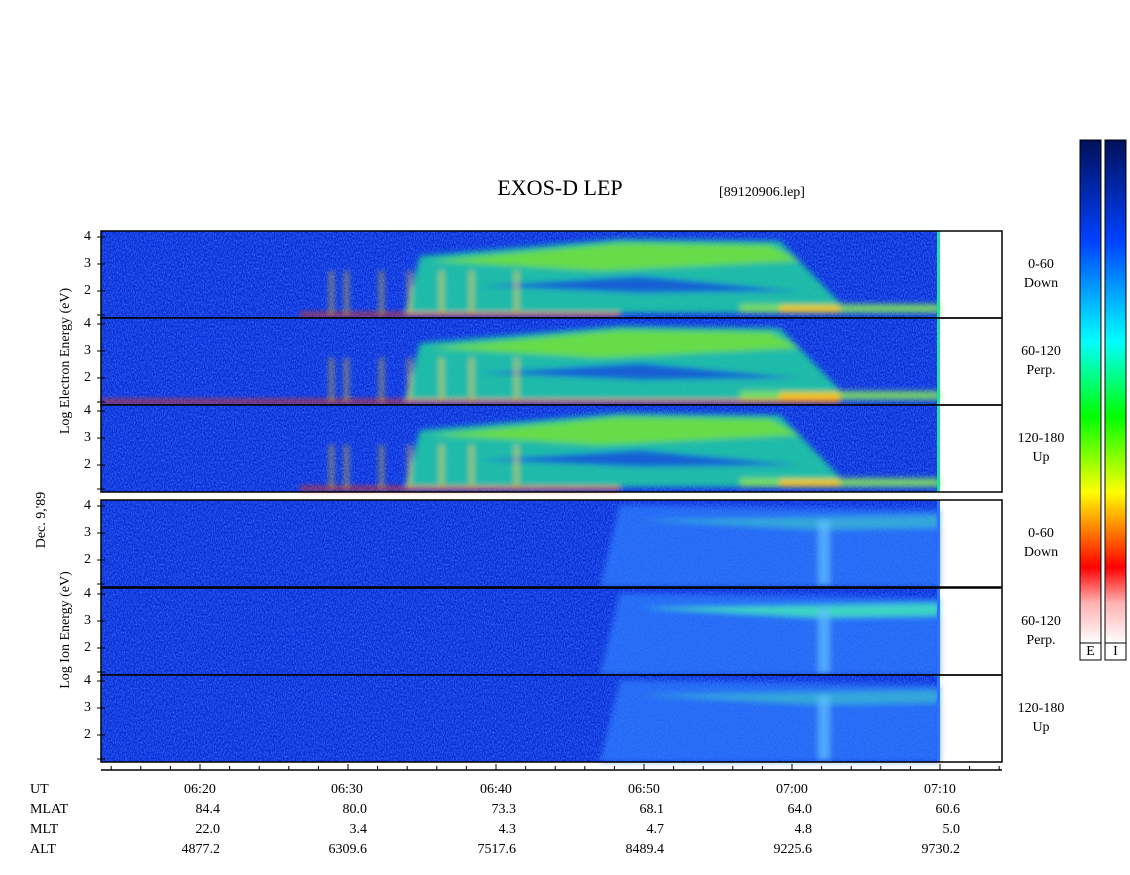 The image size is (1130, 875). I want to click on row-value: 07:00, so click(792, 789).